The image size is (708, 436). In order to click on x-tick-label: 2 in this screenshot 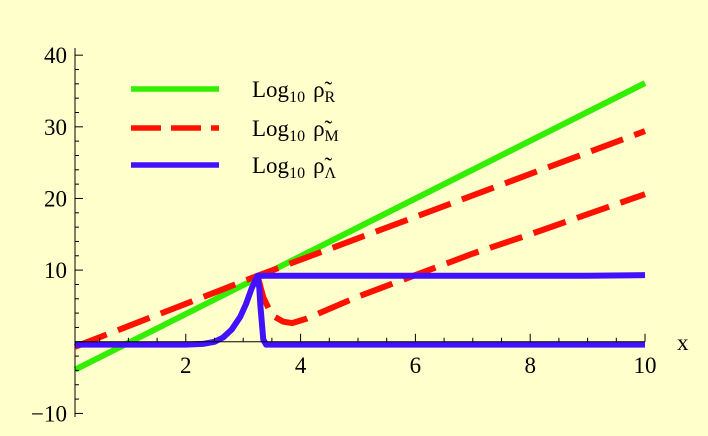, I will do `click(186, 365)`.